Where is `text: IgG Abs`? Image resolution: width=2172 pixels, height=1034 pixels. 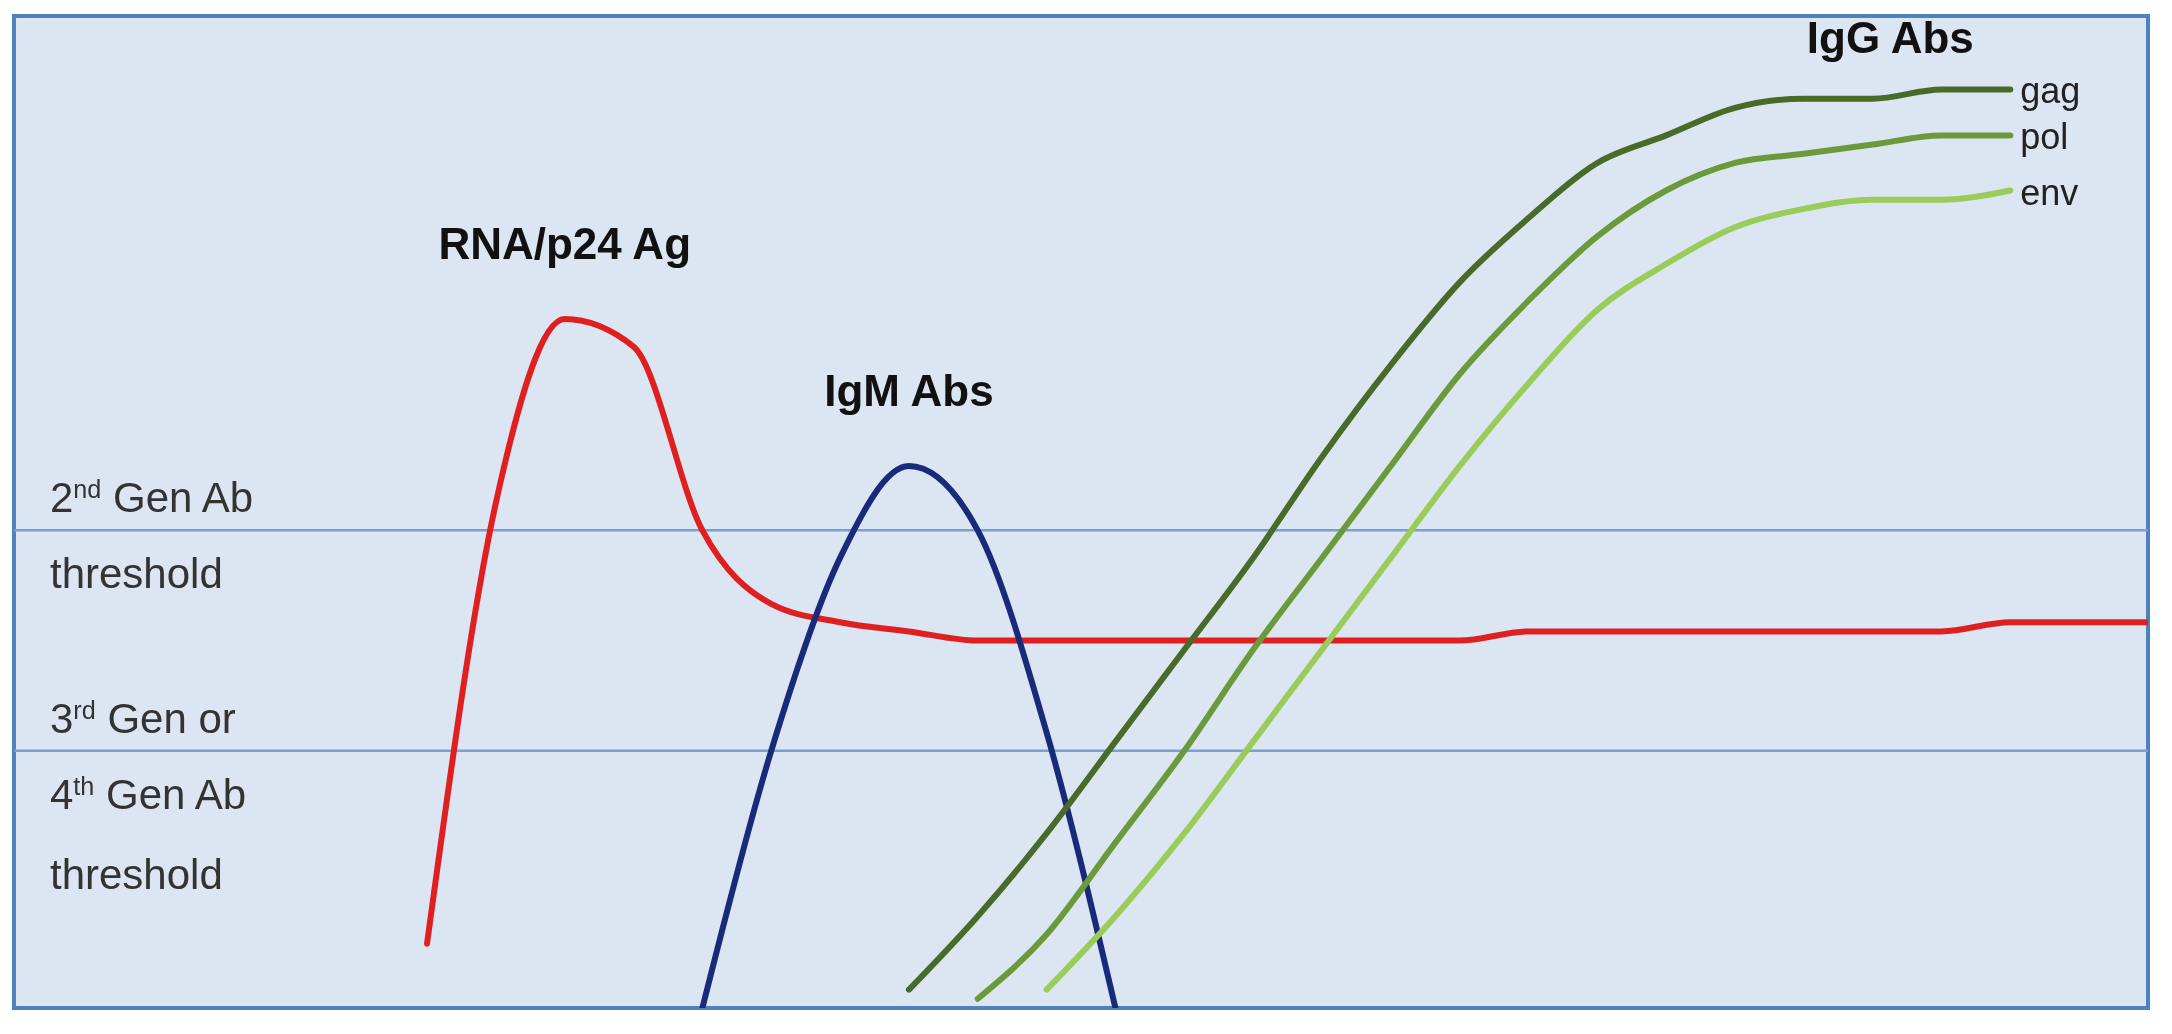 text: IgG Abs is located at coordinates (1890, 38).